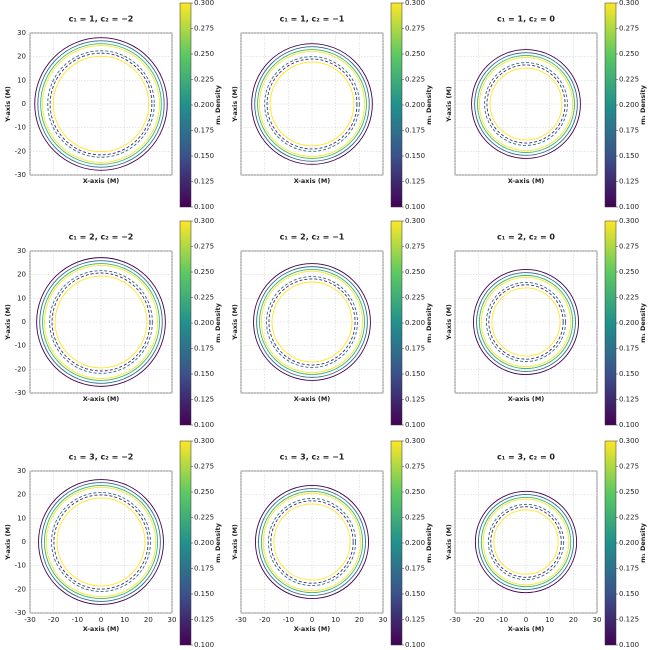 Image resolution: width=650 pixels, height=650 pixels. Describe the element at coordinates (526, 19) in the screenshot. I see `chart-title: c₁ = 1, c₂ = 0` at that location.